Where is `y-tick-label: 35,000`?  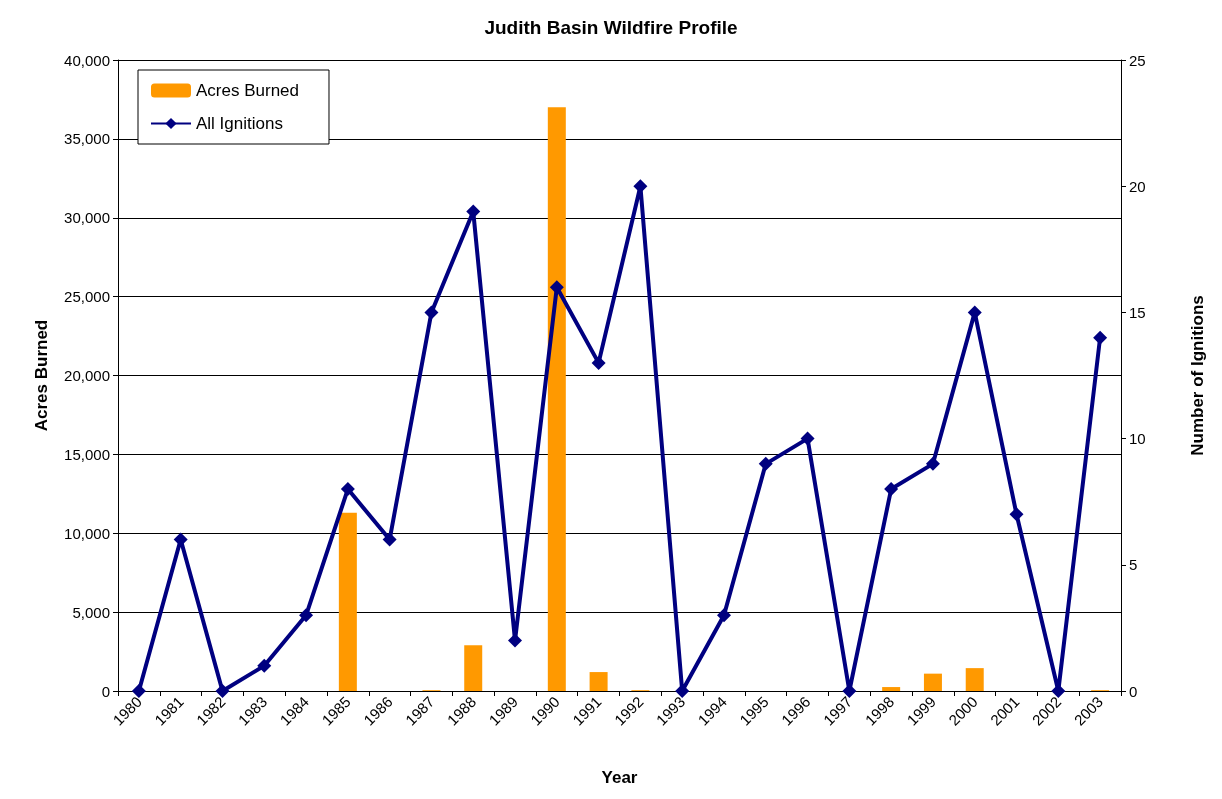 y-tick-label: 35,000 is located at coordinates (87, 139).